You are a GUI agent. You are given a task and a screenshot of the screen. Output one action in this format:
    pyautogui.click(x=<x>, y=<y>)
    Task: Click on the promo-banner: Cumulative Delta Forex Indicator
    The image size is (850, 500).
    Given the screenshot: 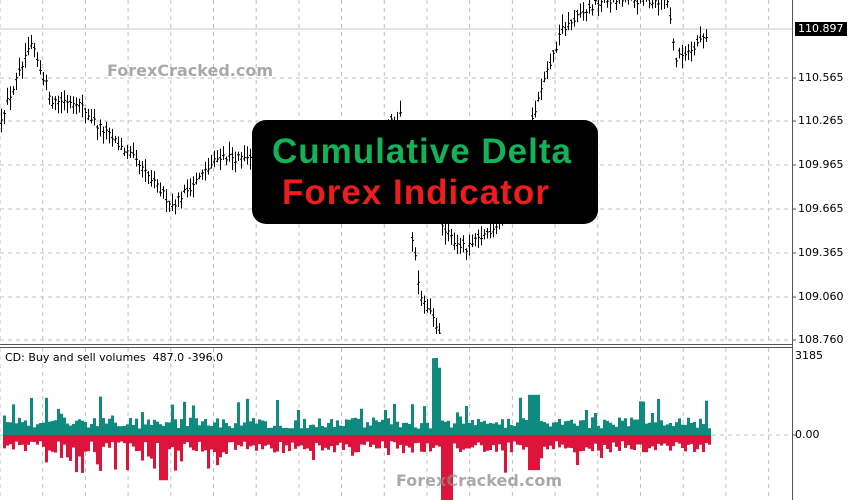 What is the action you would take?
    pyautogui.click(x=425, y=172)
    